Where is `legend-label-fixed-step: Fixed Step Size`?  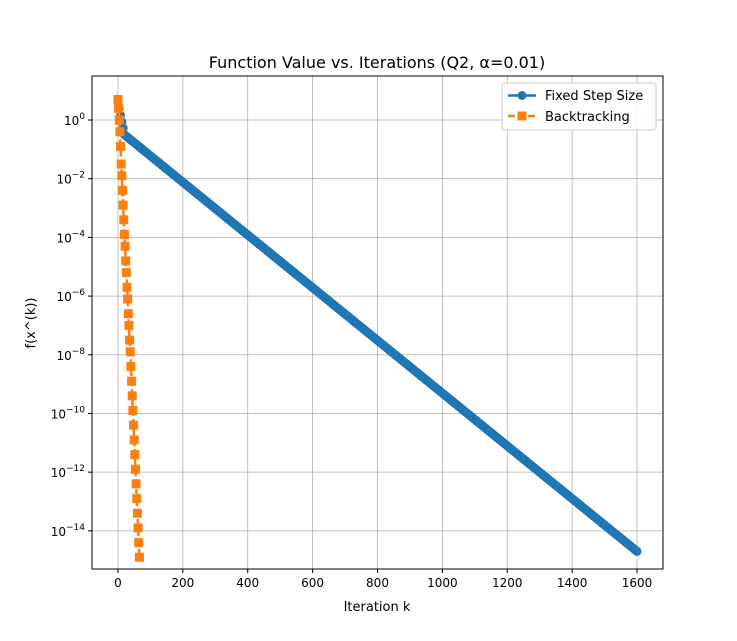
legend-label-fixed-step: Fixed Step Size is located at coordinates (594, 96).